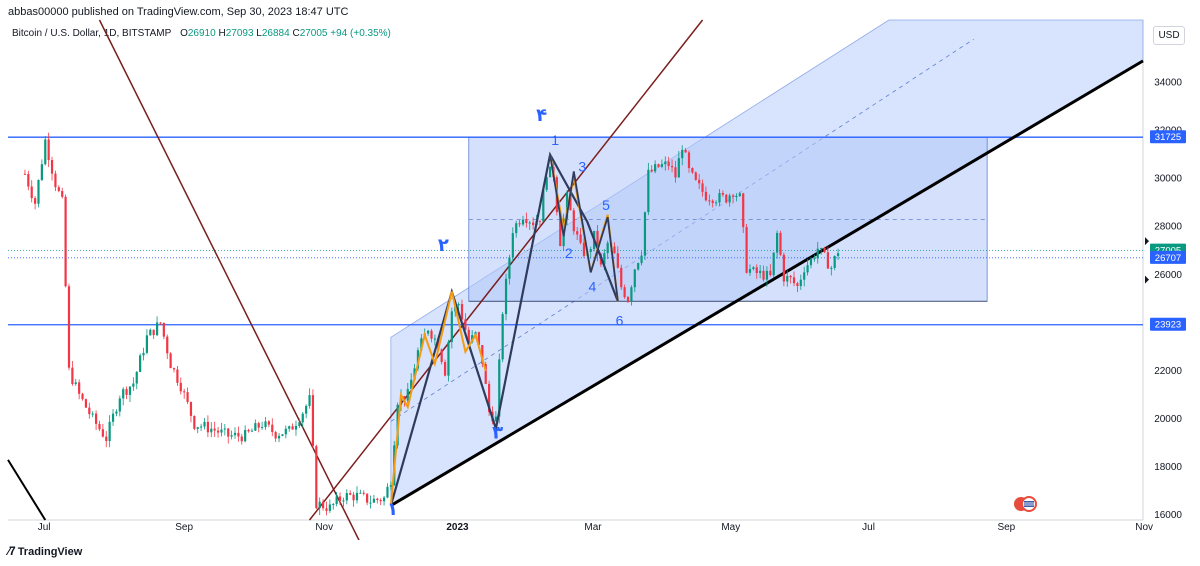  I want to click on close-value: 27005, so click(313, 33).